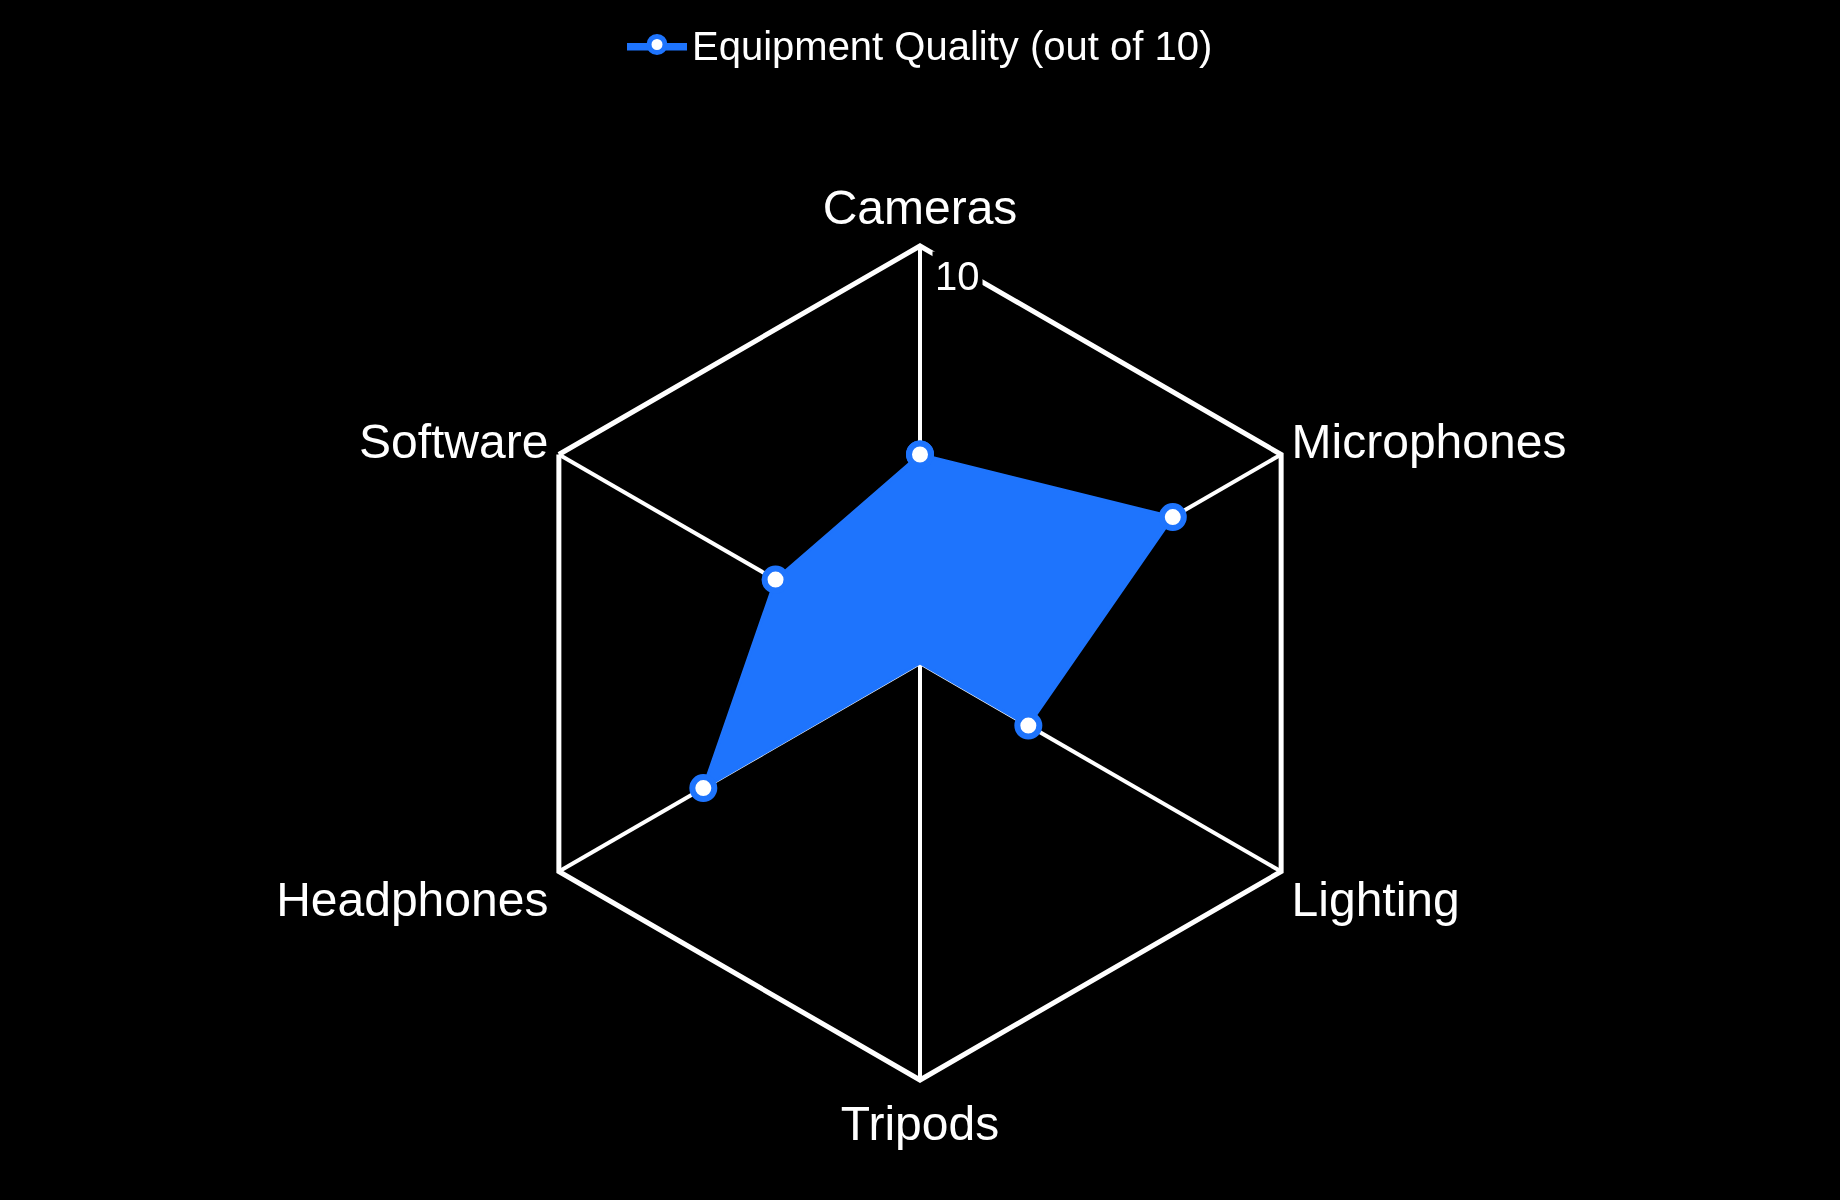 This screenshot has width=1840, height=1200. I want to click on spoke-label: Microphones, so click(1429, 442).